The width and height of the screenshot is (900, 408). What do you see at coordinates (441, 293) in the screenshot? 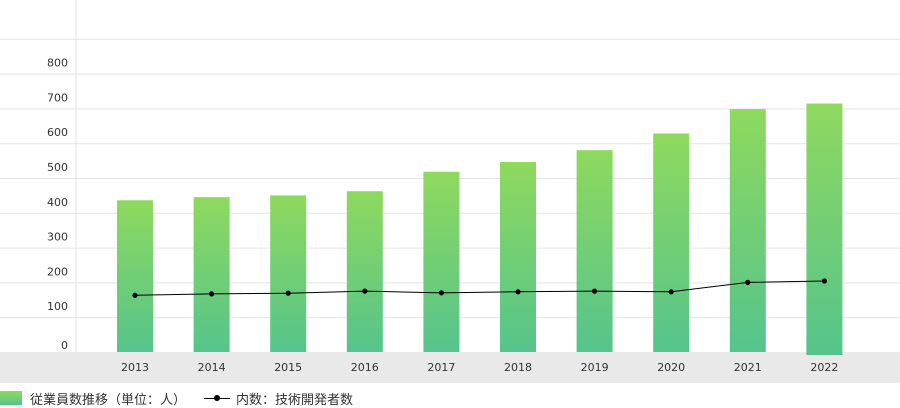
I see `line-point-2017` at bounding box center [441, 293].